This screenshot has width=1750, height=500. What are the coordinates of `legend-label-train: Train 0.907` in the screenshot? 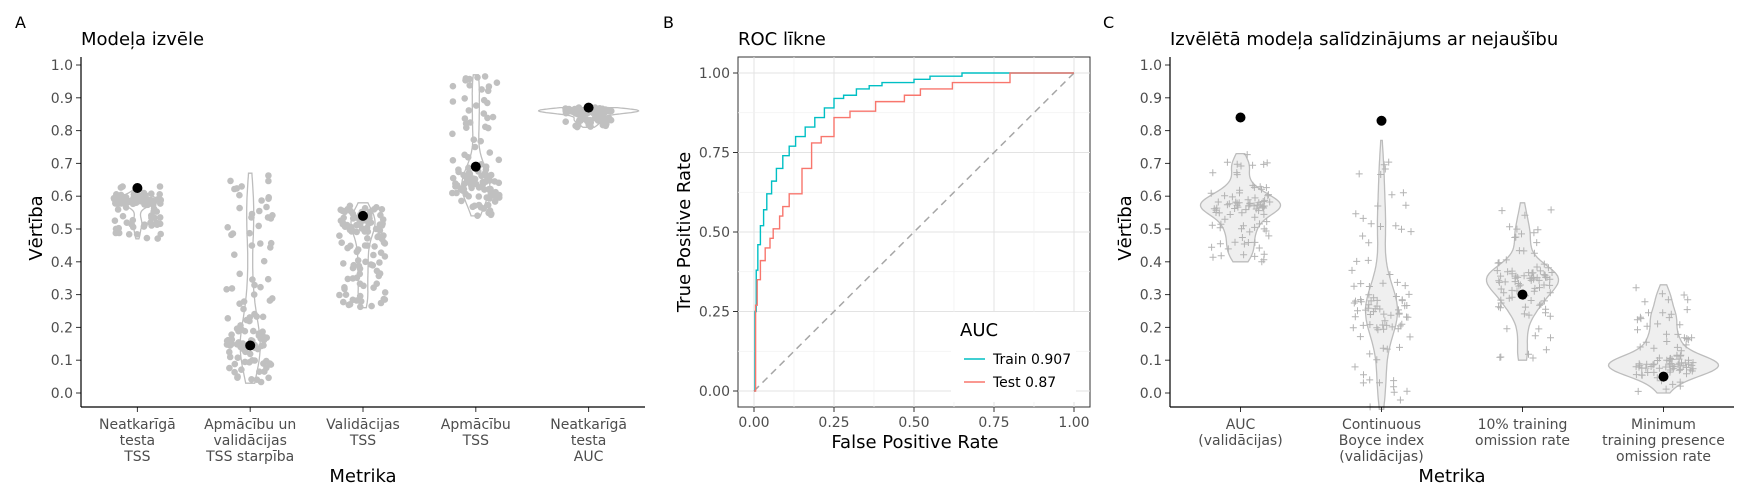 It's located at (1031, 360).